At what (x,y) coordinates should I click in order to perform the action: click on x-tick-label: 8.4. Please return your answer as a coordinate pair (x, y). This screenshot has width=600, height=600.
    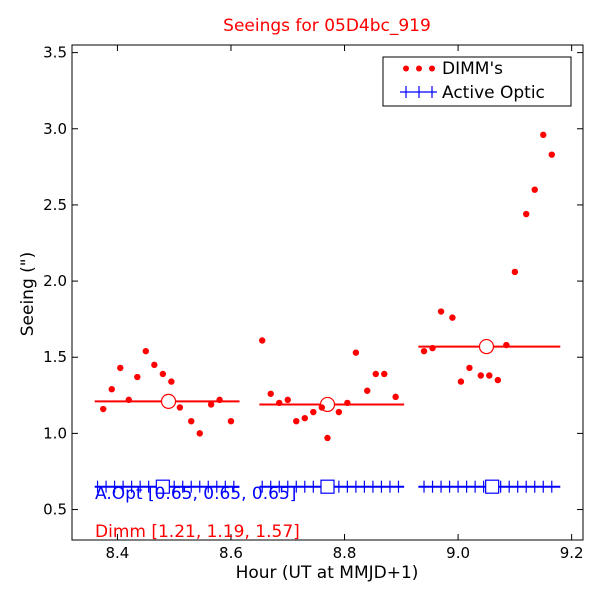
    Looking at the image, I should click on (117, 553).